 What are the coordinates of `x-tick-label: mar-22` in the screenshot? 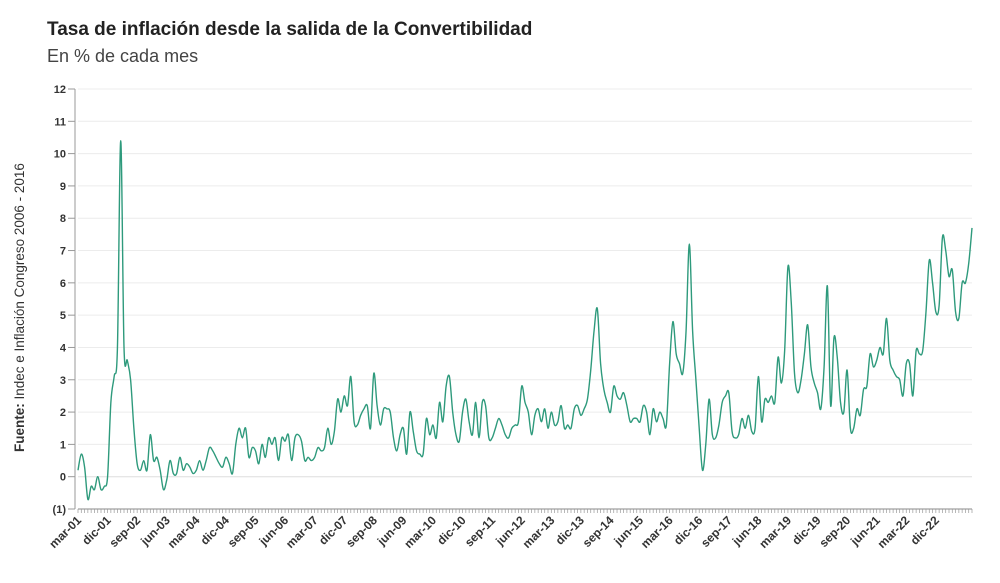 It's located at (894, 532).